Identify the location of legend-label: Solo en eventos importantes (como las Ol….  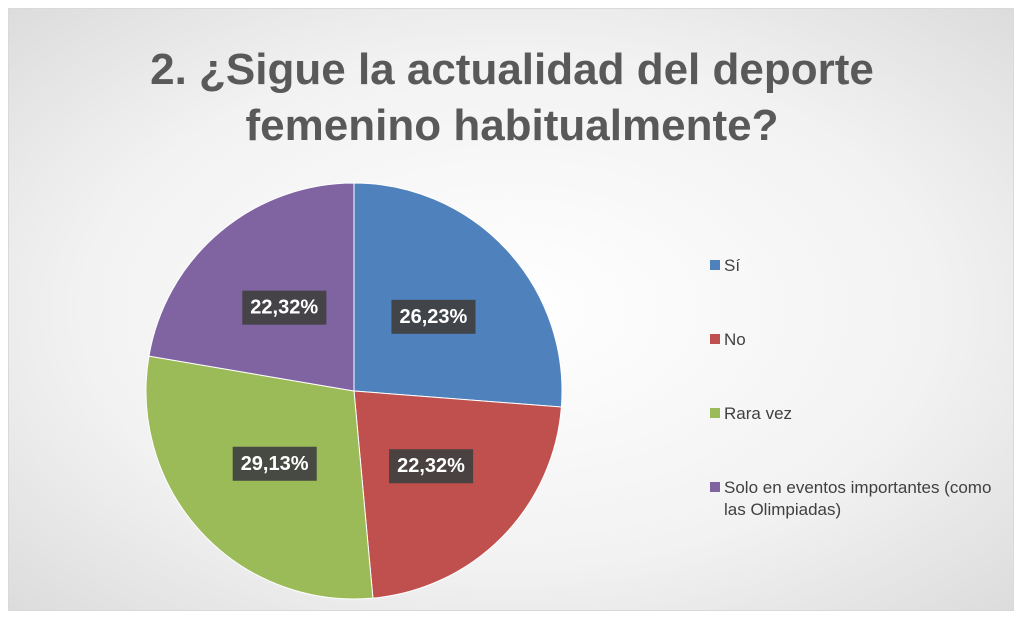
(858, 498).